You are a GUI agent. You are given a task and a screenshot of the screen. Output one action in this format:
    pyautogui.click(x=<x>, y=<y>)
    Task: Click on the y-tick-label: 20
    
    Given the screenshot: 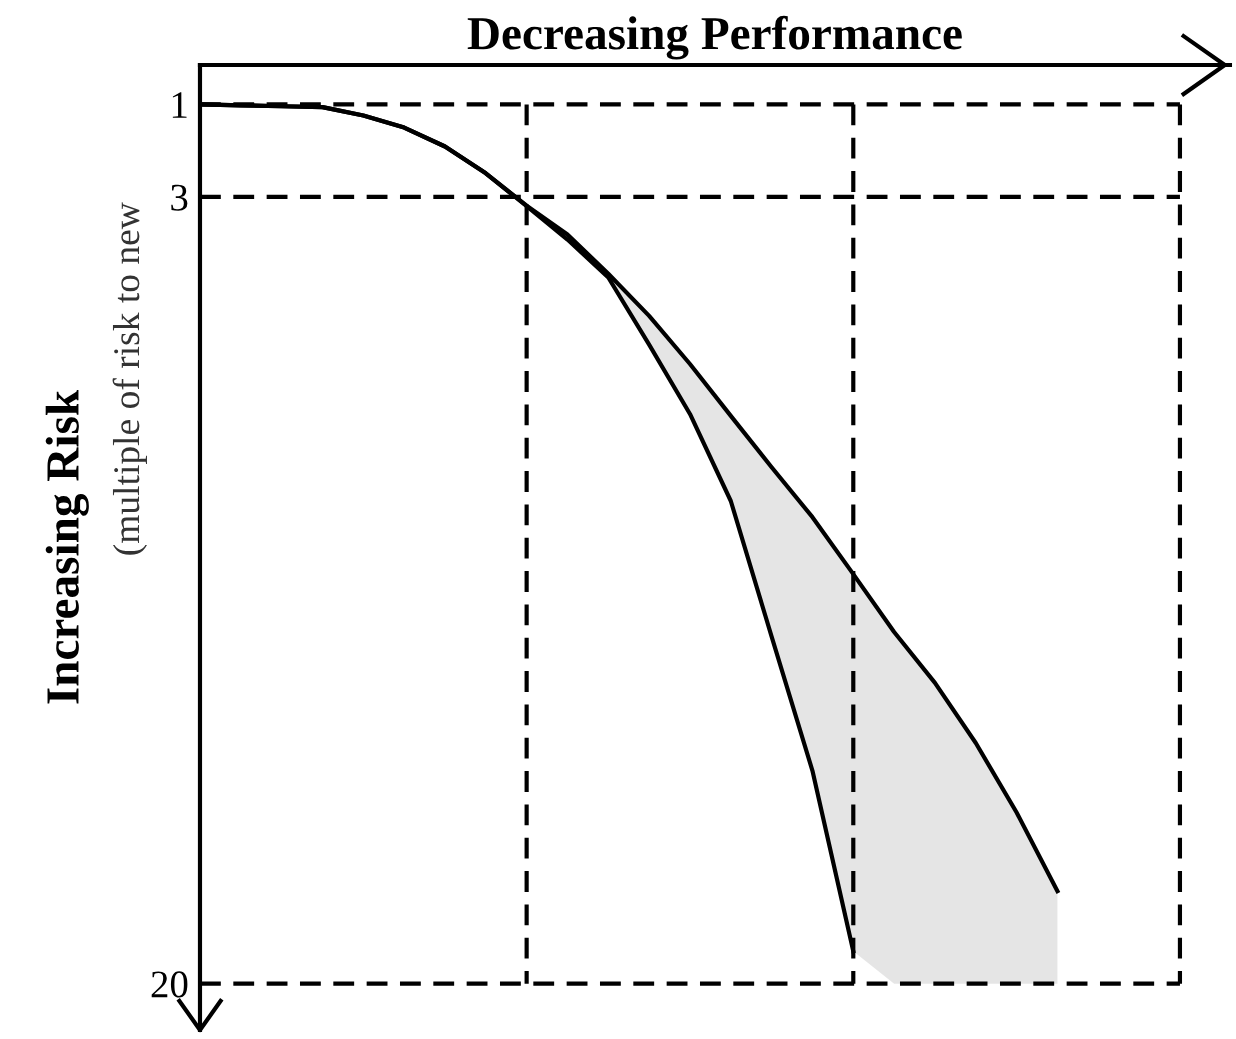 What is the action you would take?
    pyautogui.click(x=169, y=984)
    